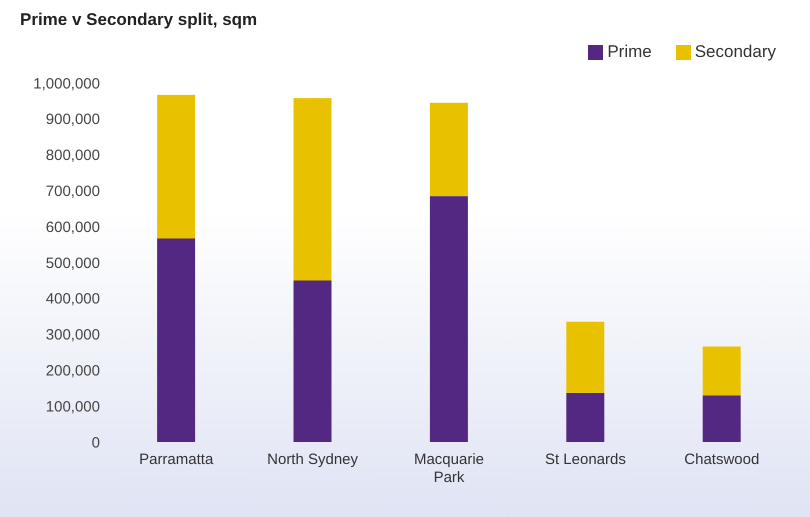  Describe the element at coordinates (449, 468) in the screenshot. I see `x-tick-label: Macquarie Park` at that location.